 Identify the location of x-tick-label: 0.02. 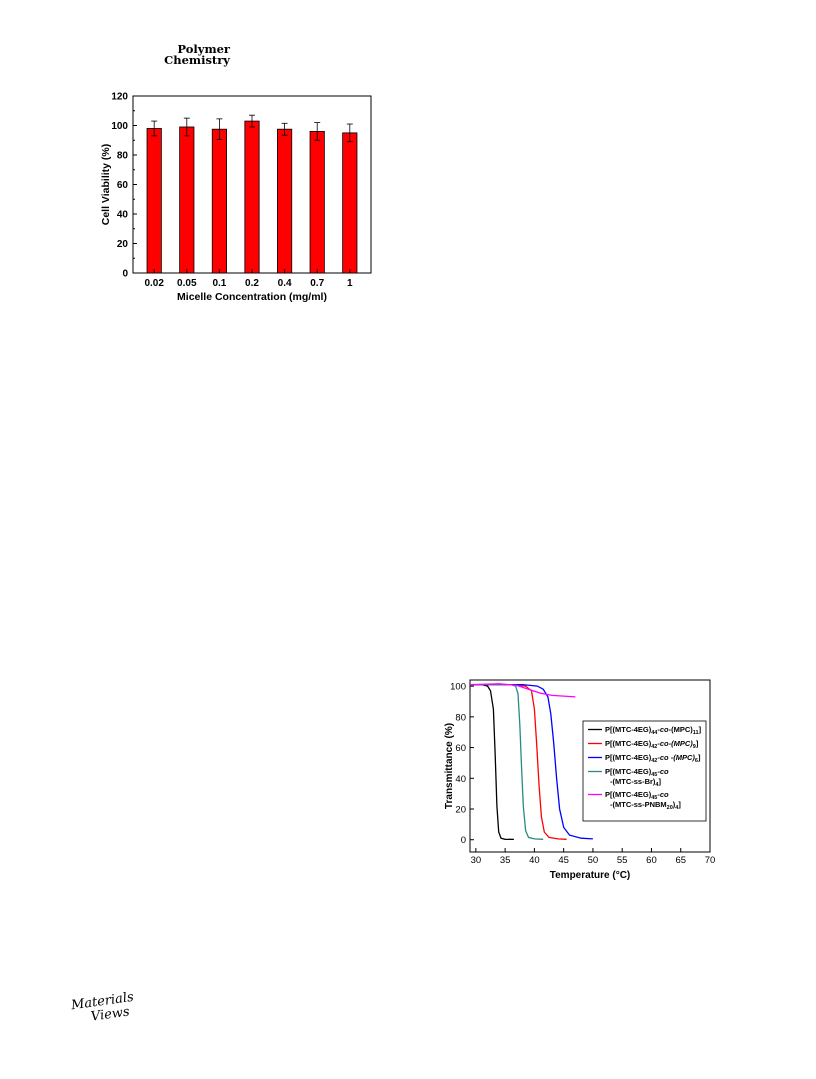
(154, 283).